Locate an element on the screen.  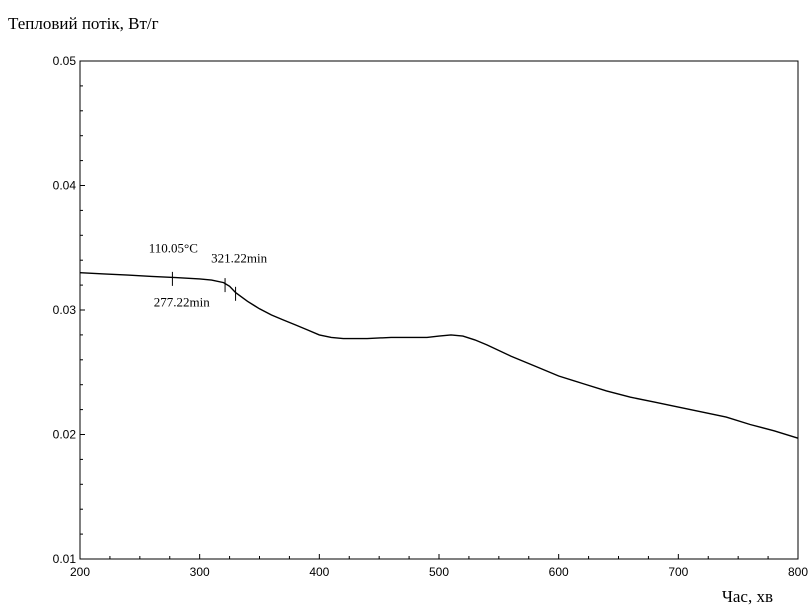
x-tick-label: 300 is located at coordinates (200, 572).